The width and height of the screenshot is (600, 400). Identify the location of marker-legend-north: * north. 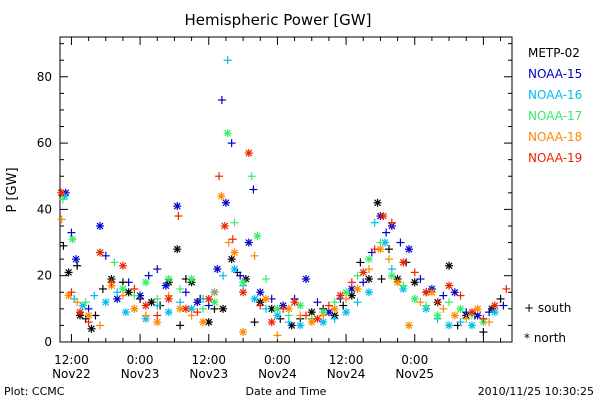
(545, 338).